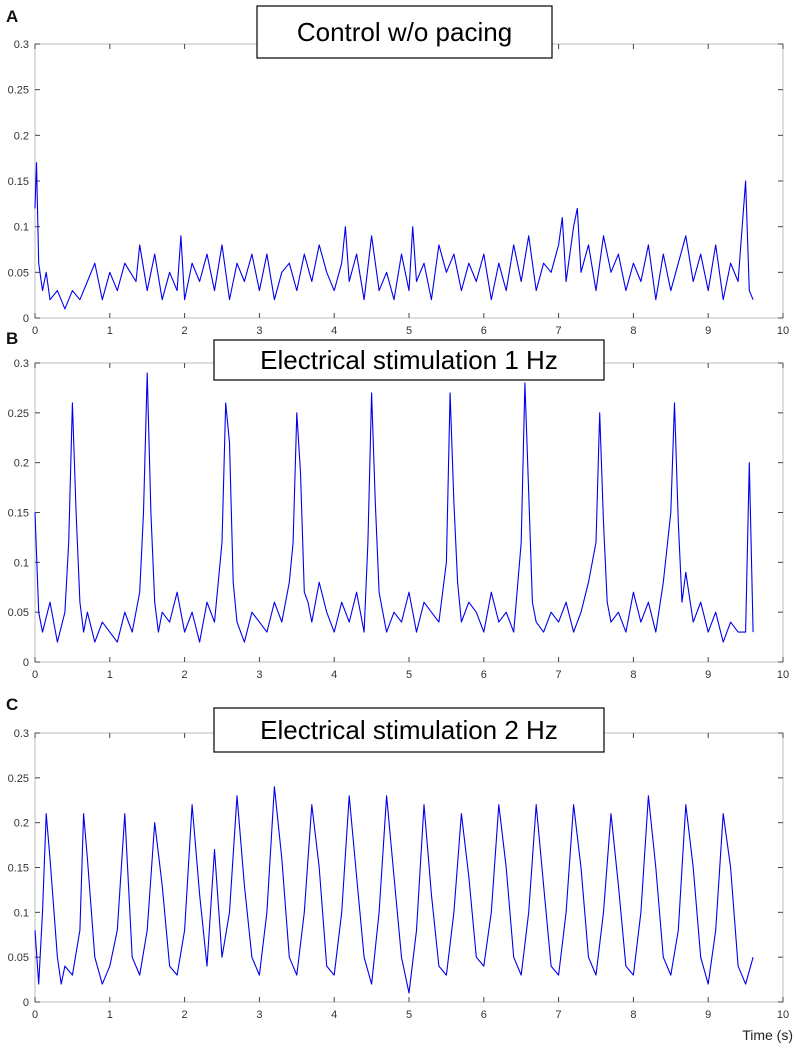  I want to click on x-axis-label: Time (s), so click(767, 1035).